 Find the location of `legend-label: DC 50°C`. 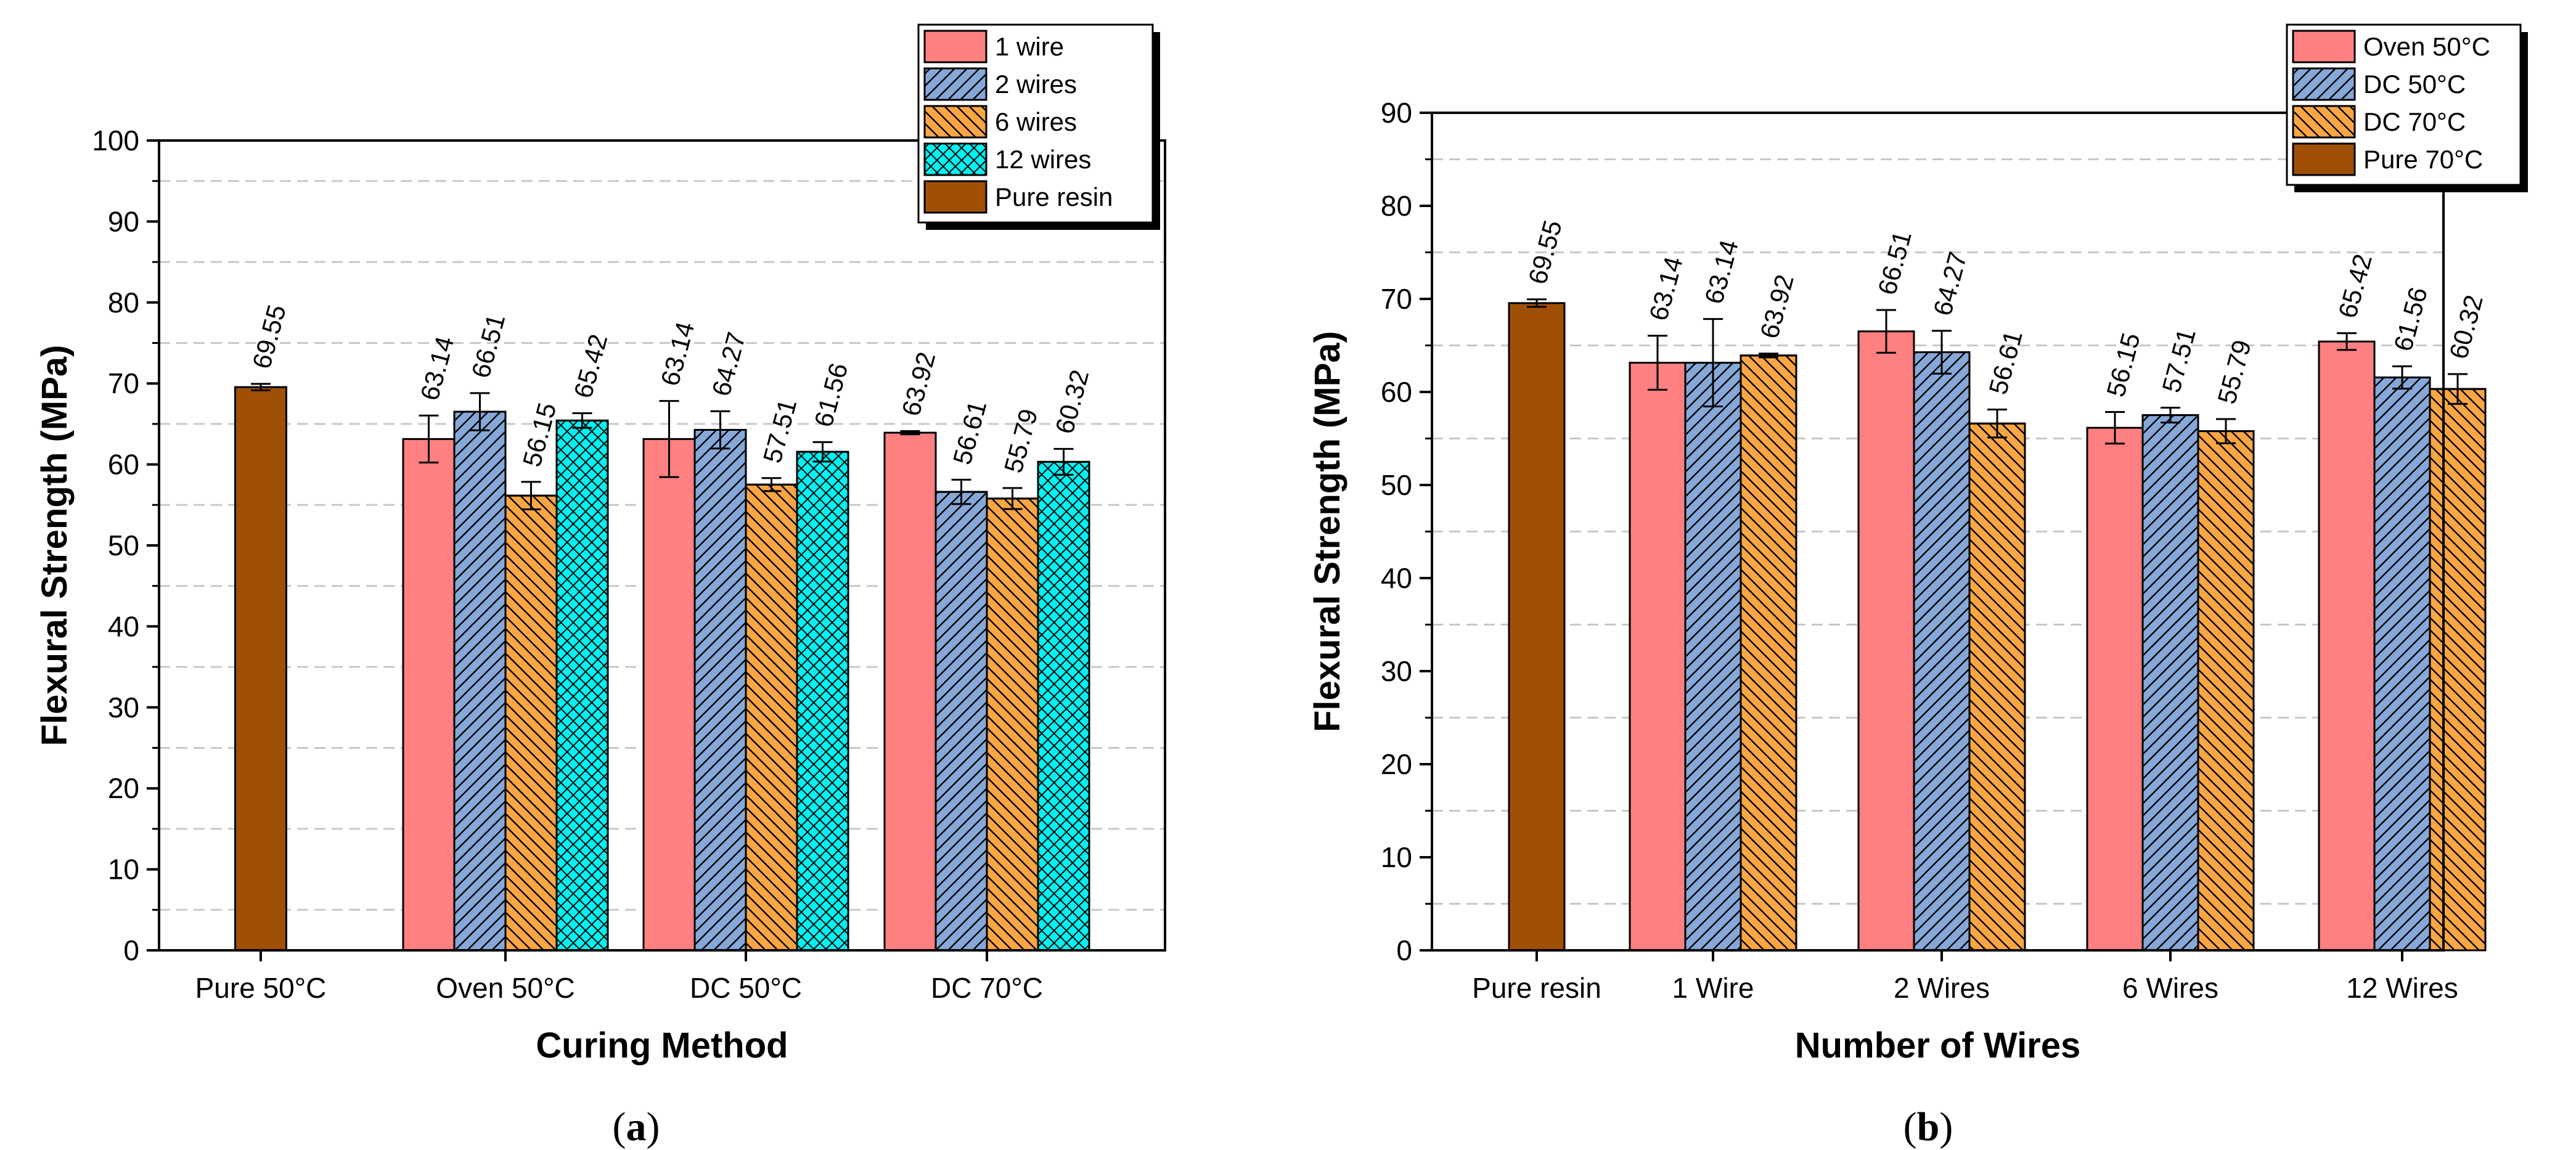

legend-label: DC 50°C is located at coordinates (2414, 84).